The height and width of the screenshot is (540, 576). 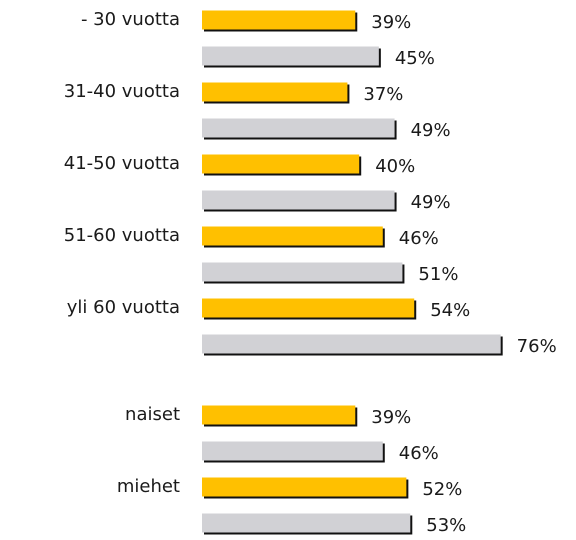 I want to click on value-label: 37%, so click(x=383, y=94).